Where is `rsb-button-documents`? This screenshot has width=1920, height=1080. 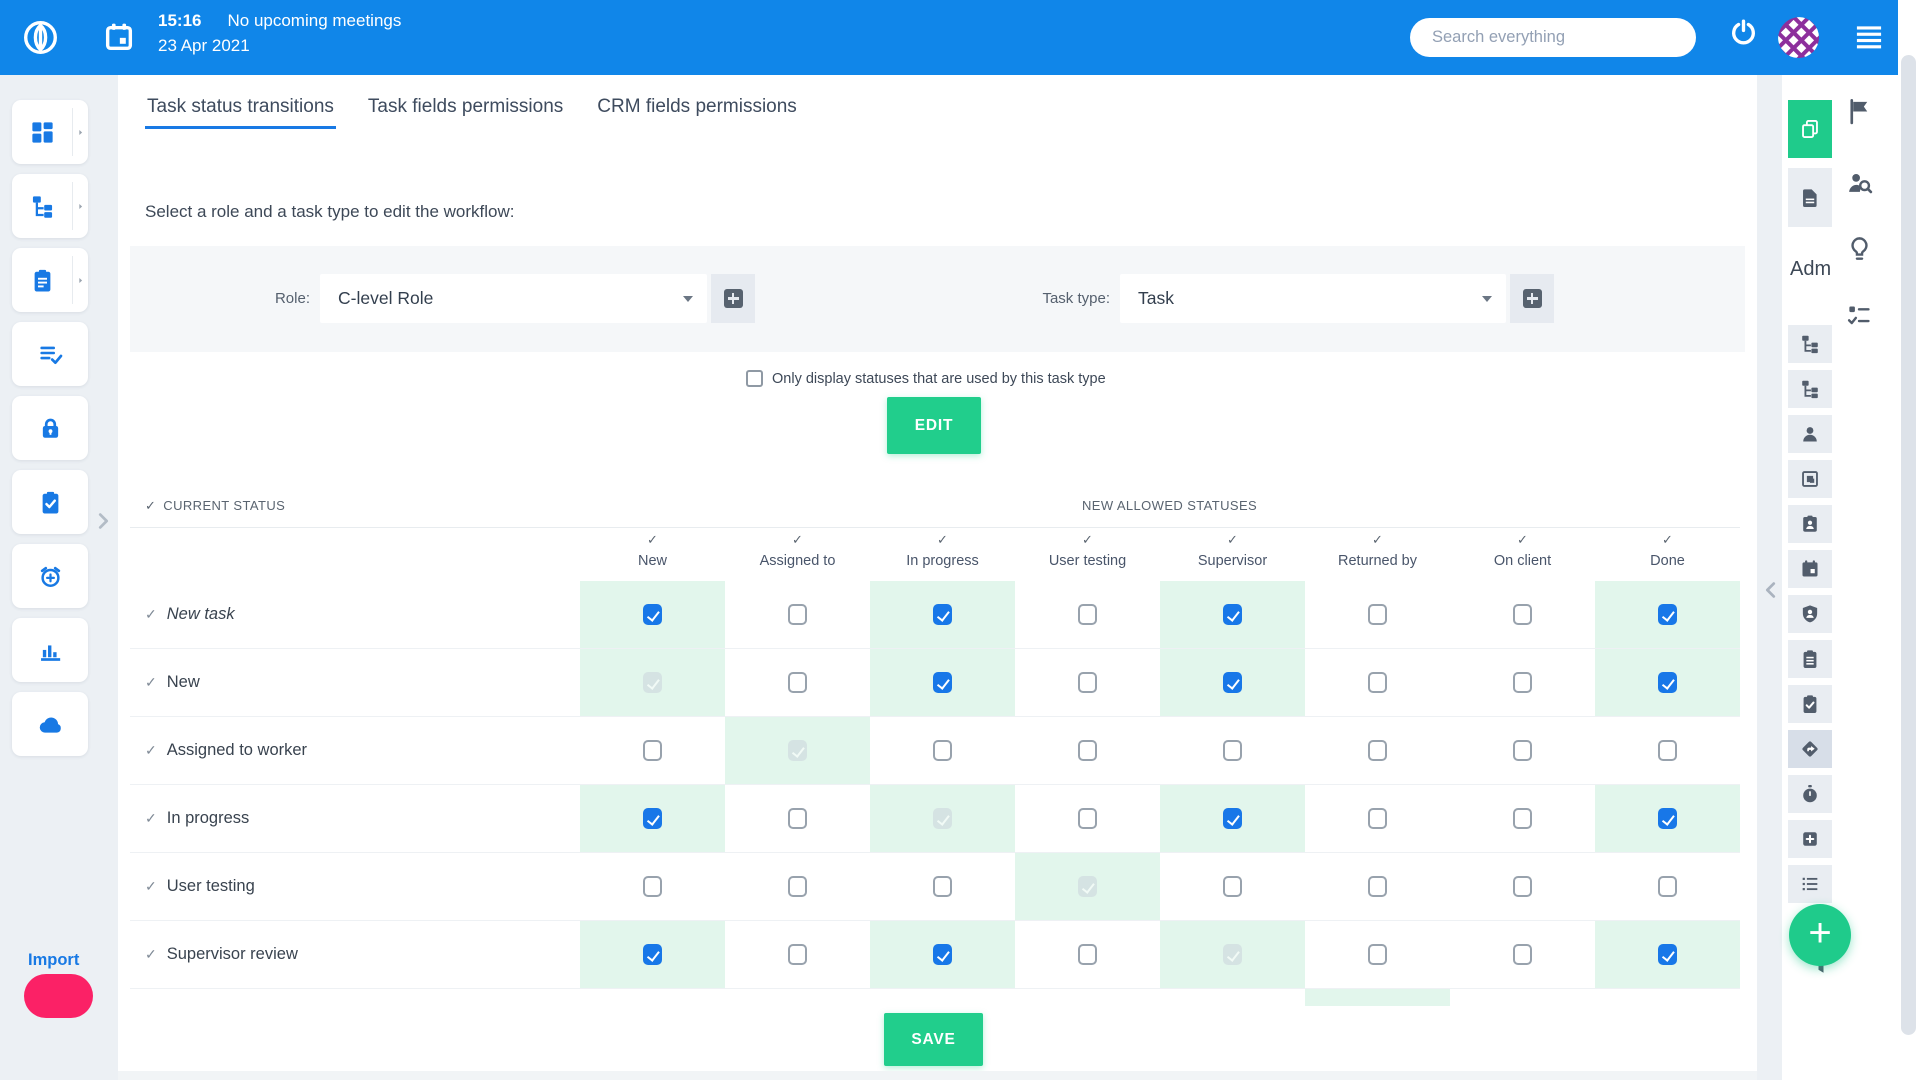
rsb-button-documents is located at coordinates (1810, 197).